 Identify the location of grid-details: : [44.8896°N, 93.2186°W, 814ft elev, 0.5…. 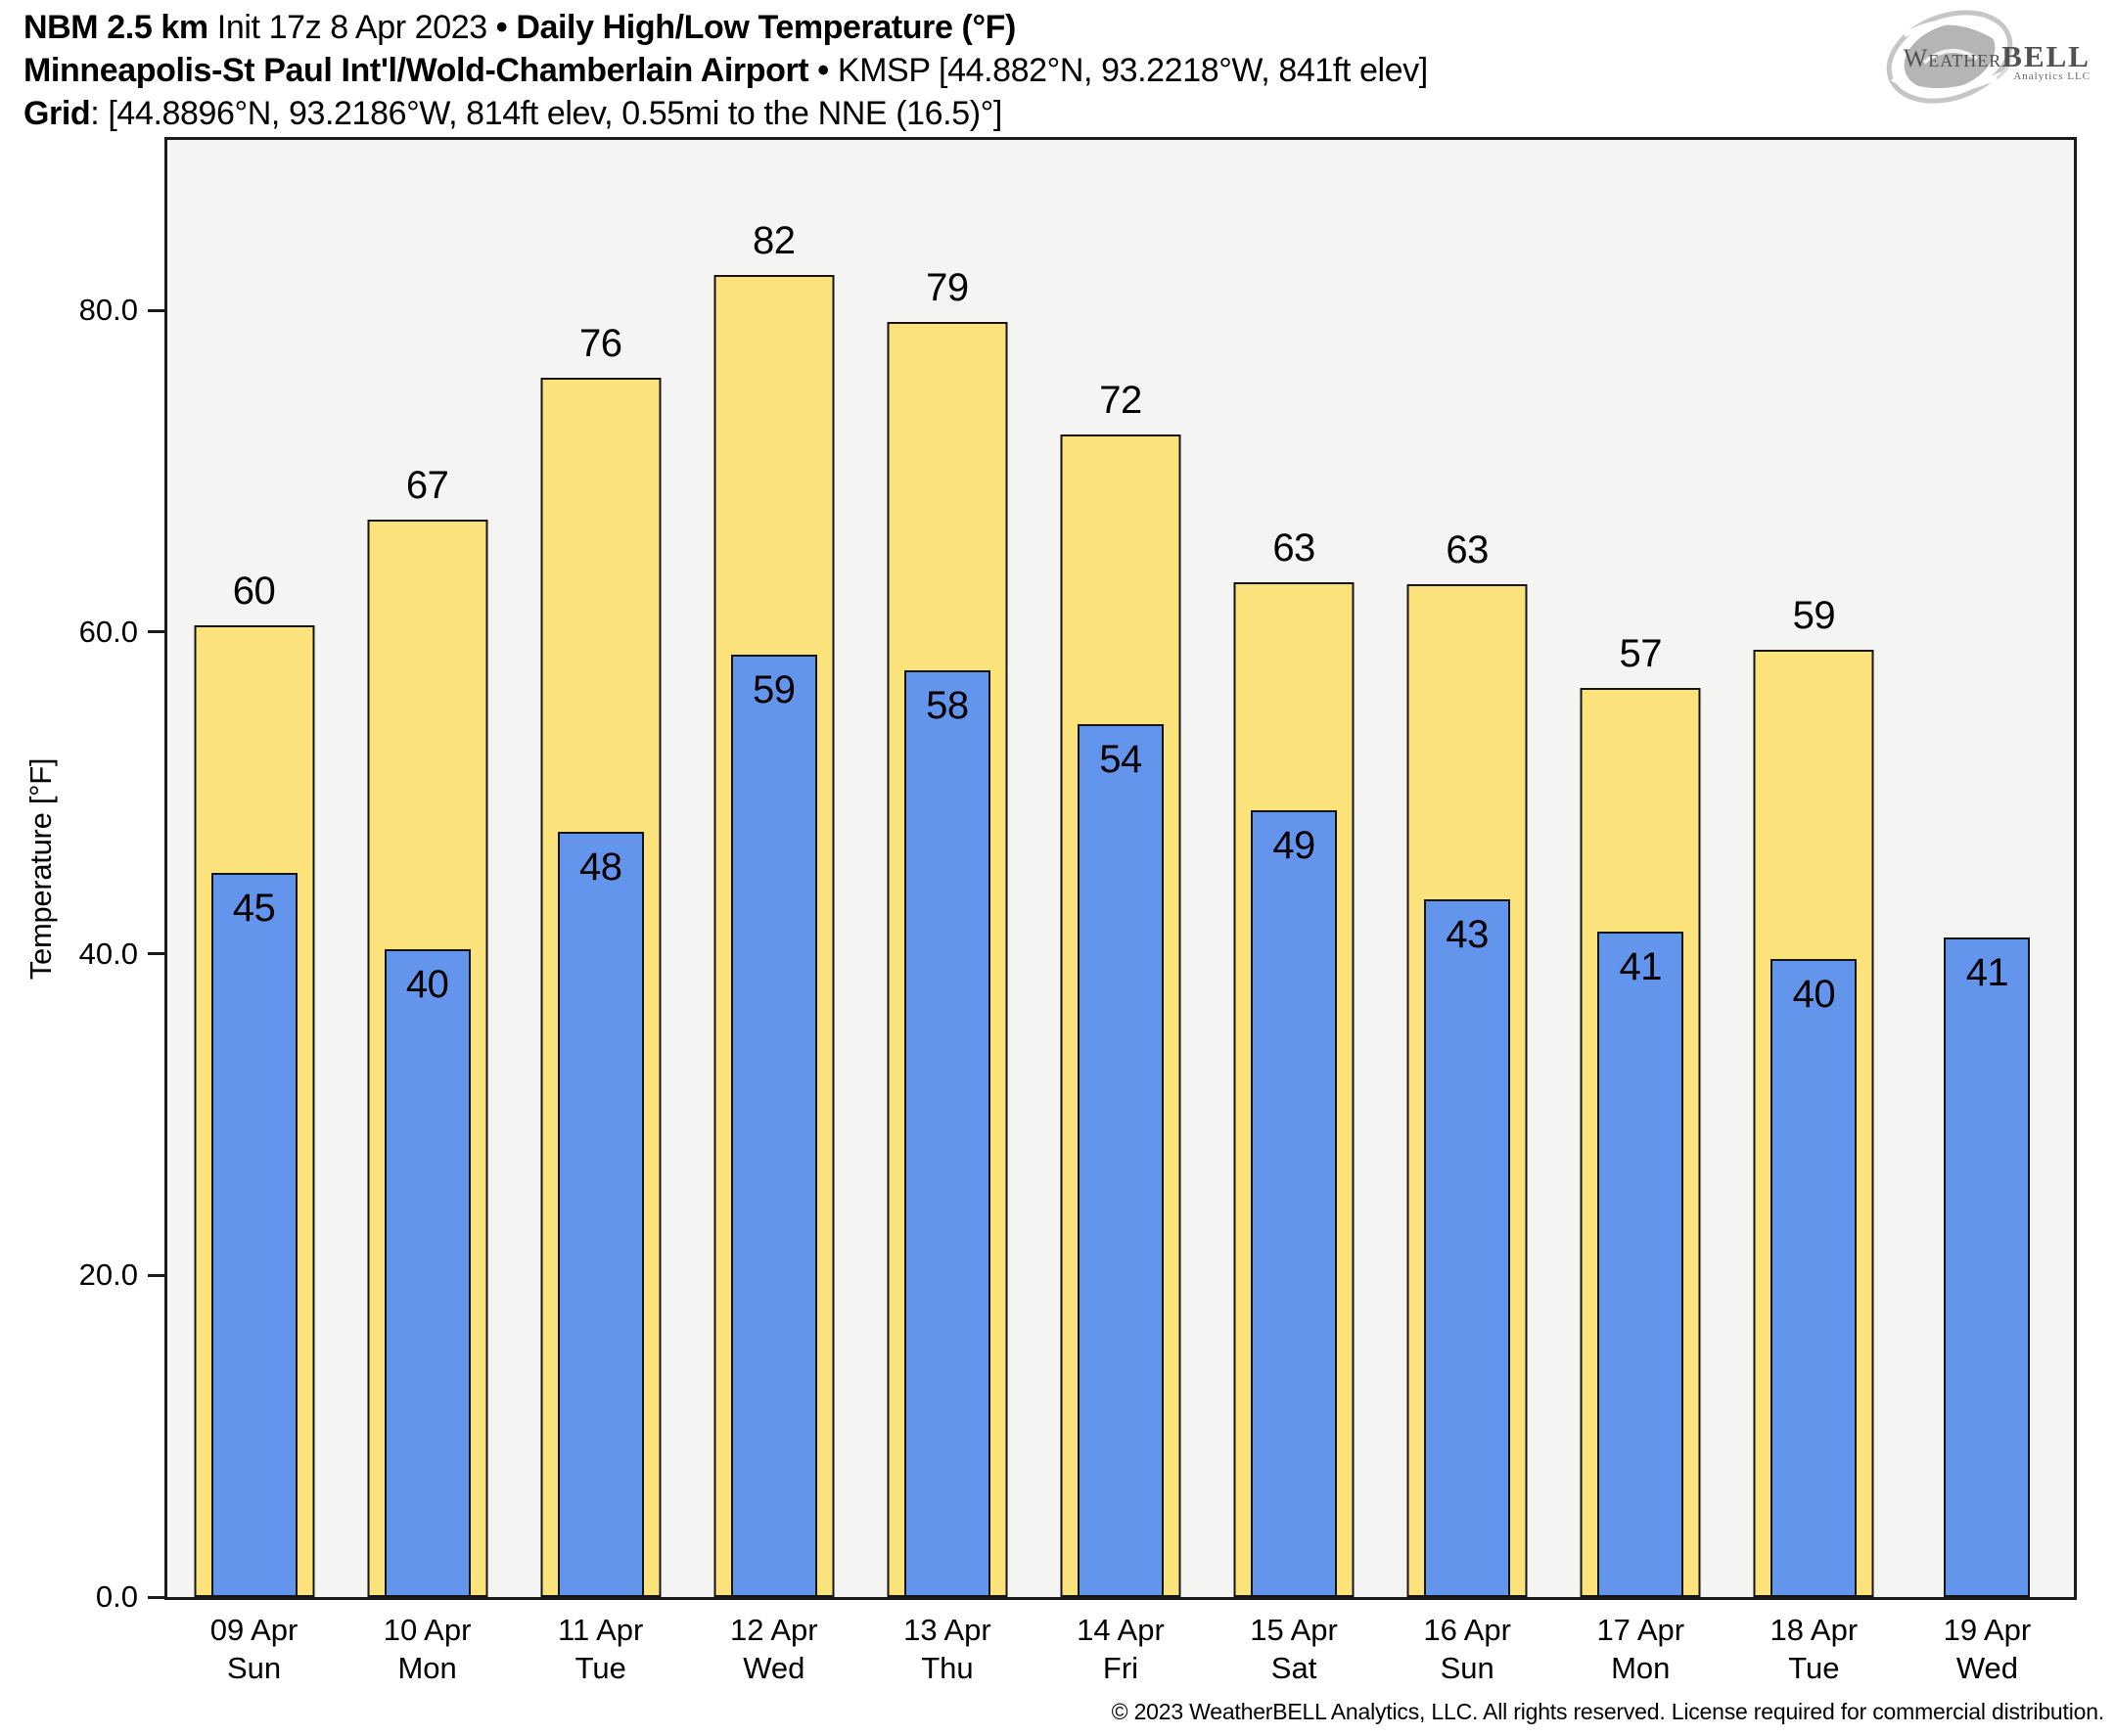
(546, 113).